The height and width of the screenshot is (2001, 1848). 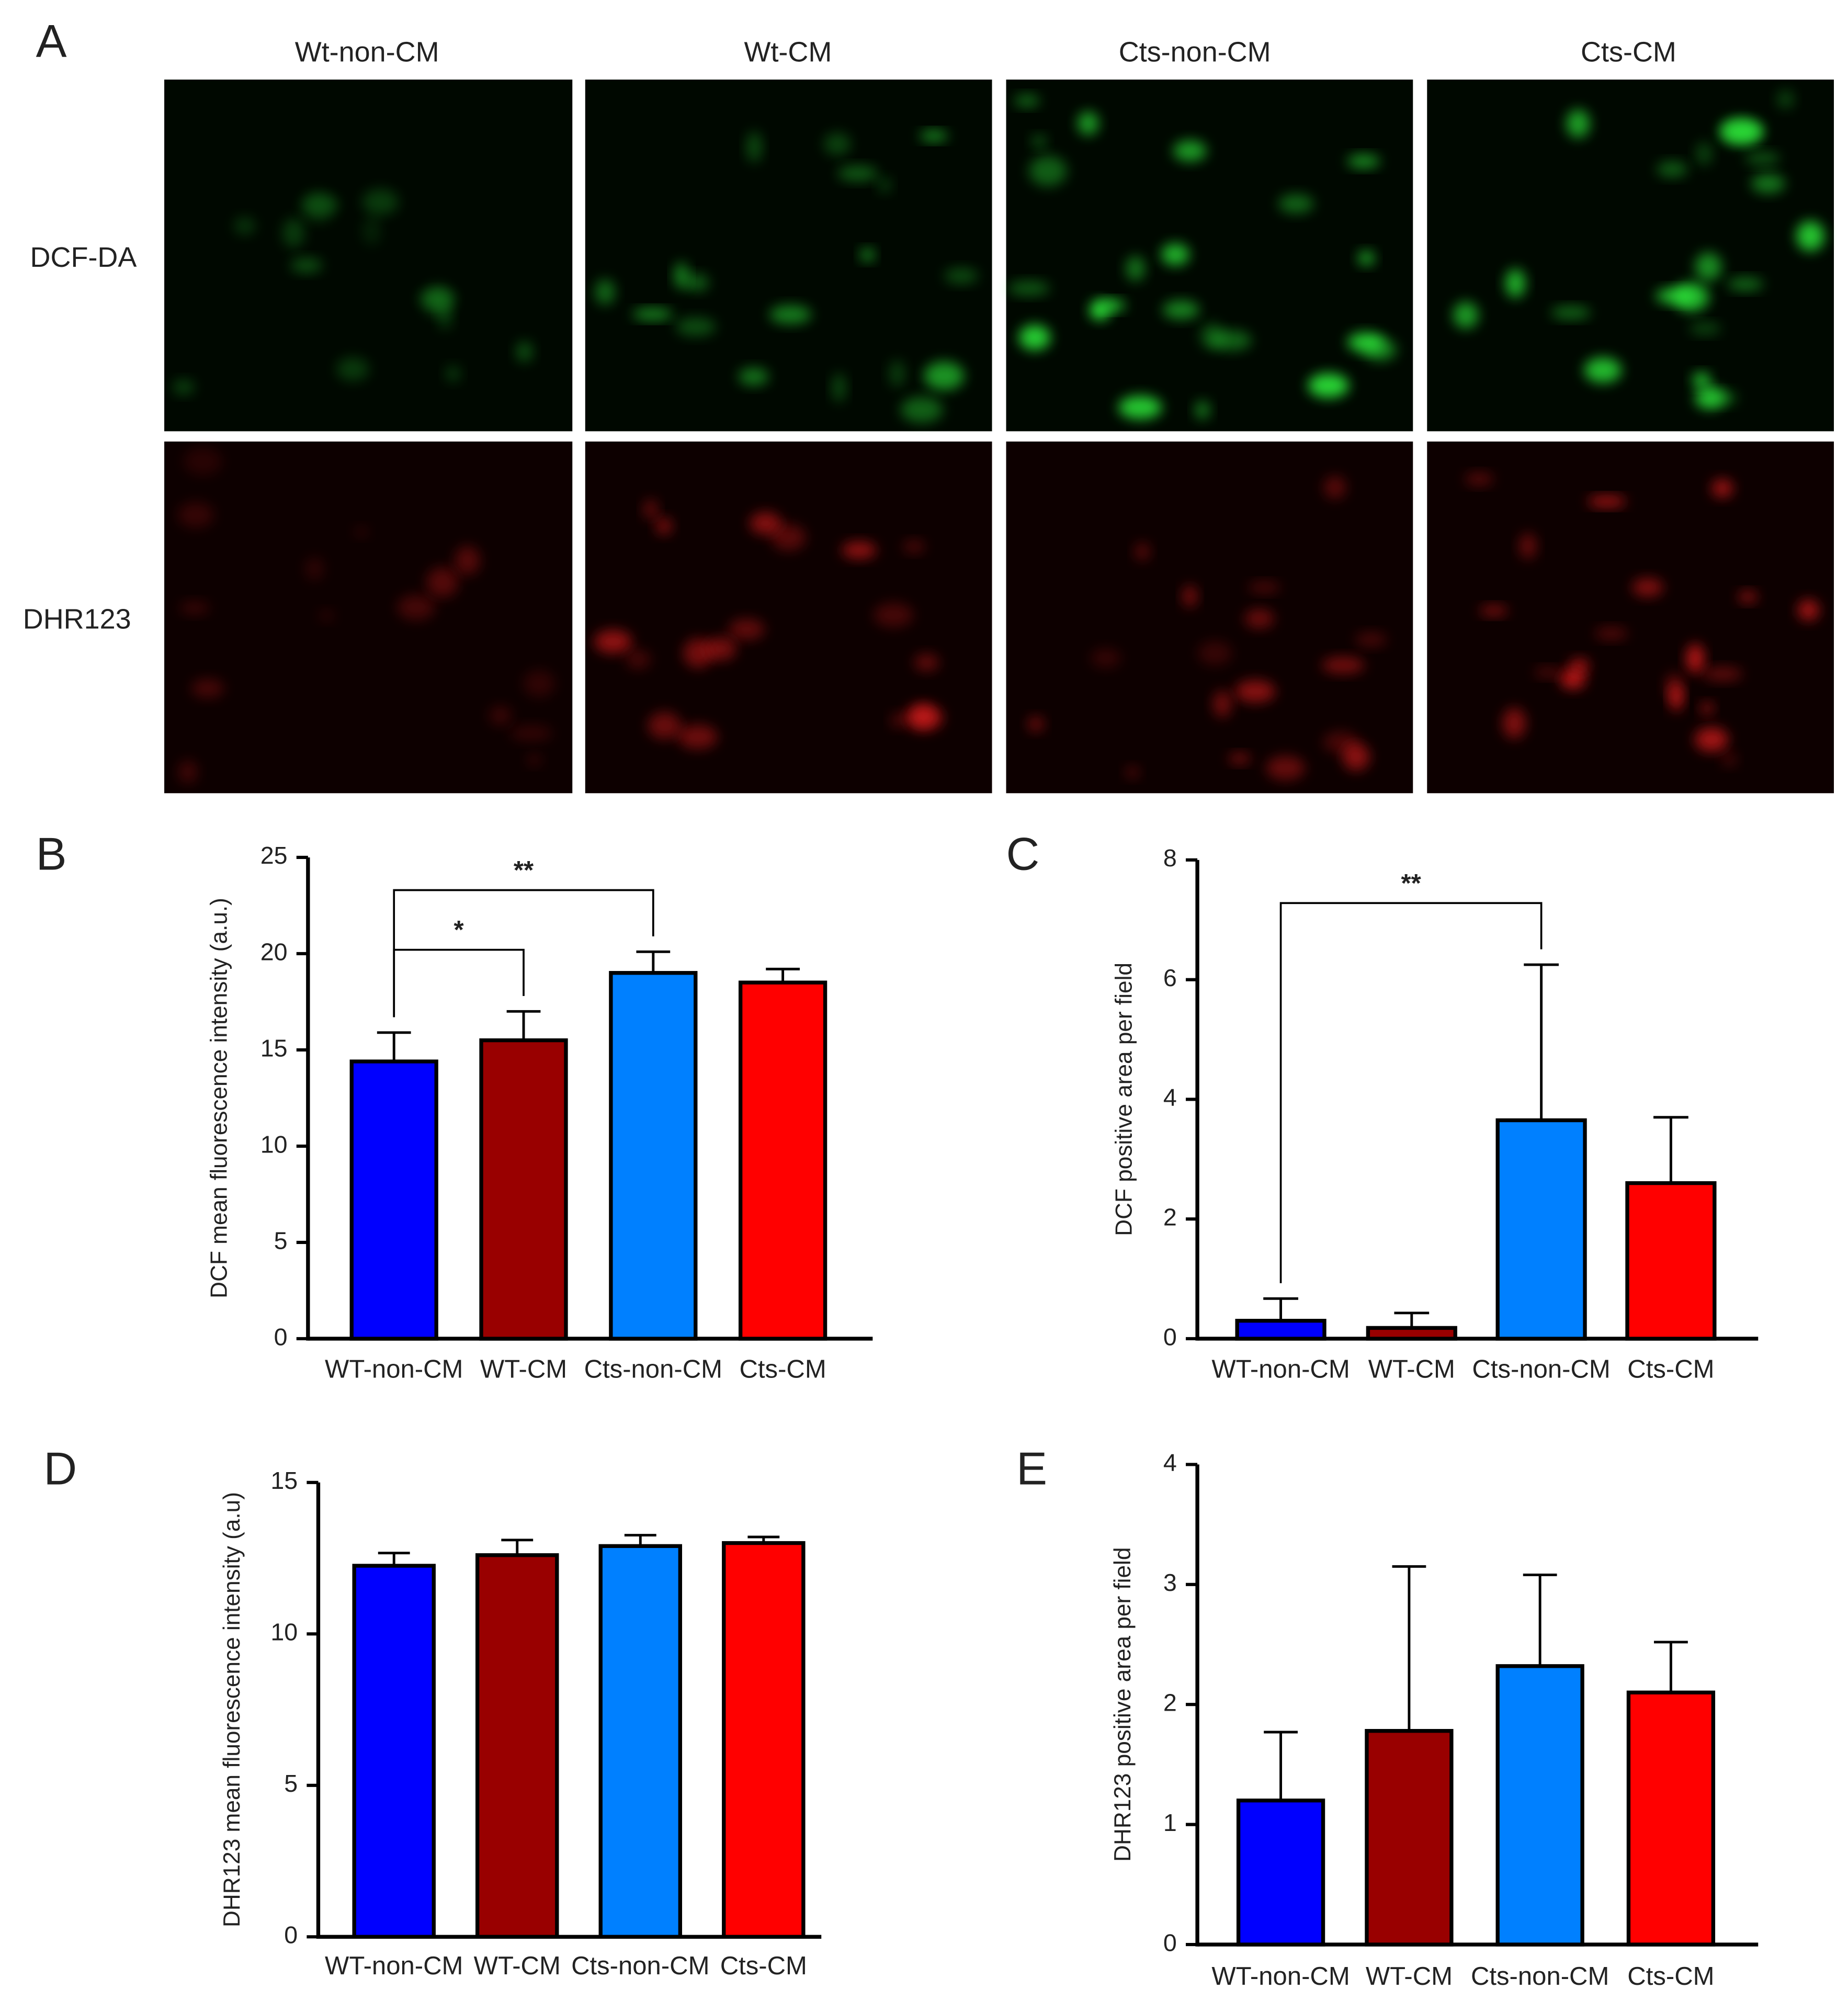 What do you see at coordinates (274, 1048) in the screenshot?
I see `y-tick-label: 15` at bounding box center [274, 1048].